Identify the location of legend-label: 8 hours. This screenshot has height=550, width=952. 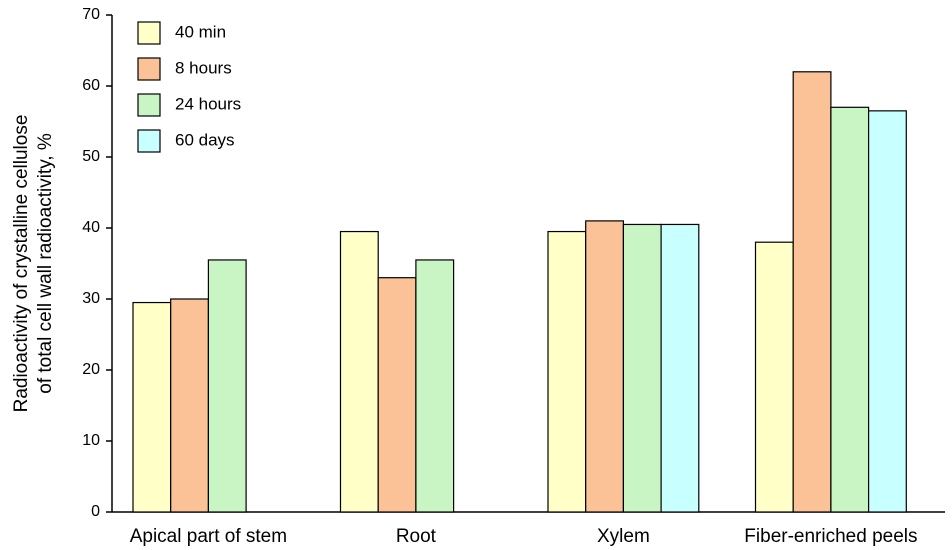
(203, 67).